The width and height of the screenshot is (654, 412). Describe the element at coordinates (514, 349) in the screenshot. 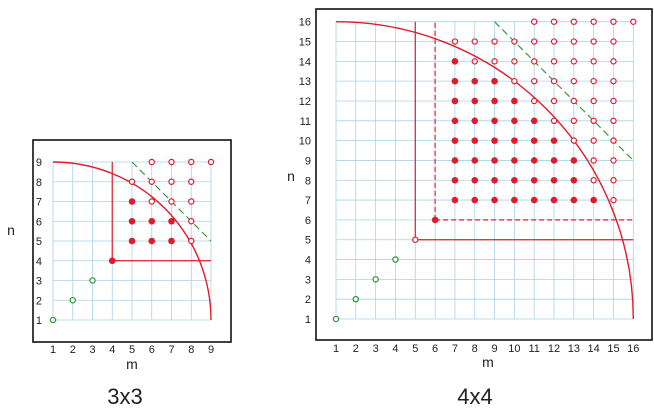

I see `x-tick-label: 10` at that location.